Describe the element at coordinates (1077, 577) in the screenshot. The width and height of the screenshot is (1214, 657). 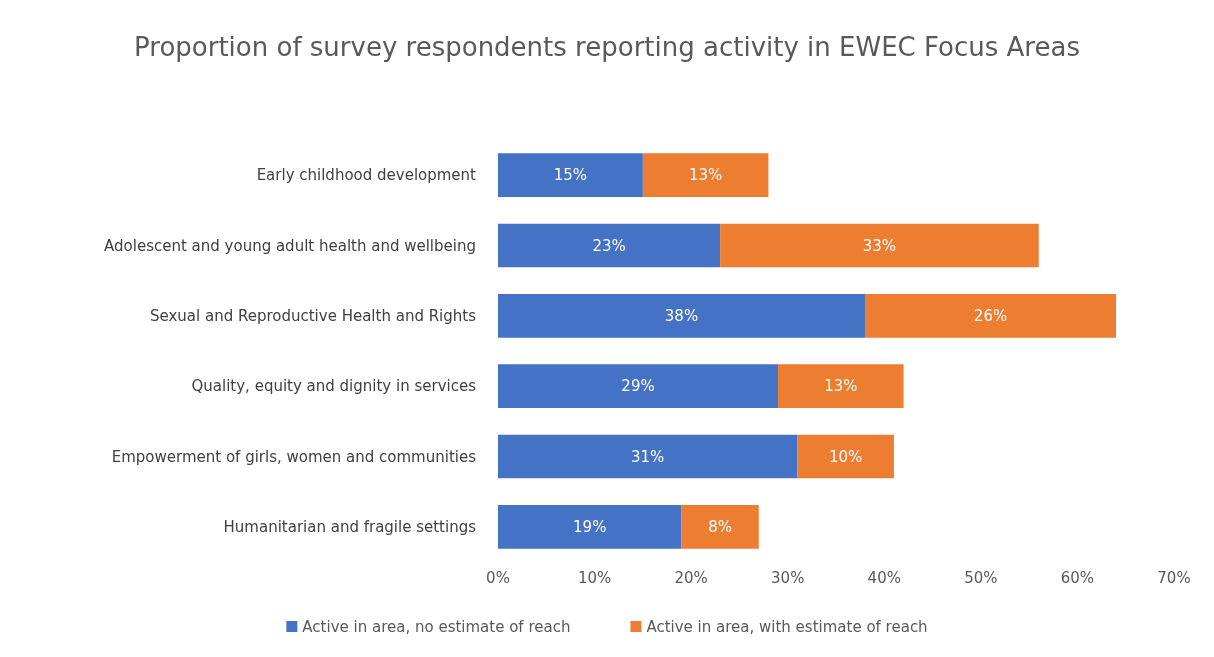
I see `x-tick-label: 60%` at that location.